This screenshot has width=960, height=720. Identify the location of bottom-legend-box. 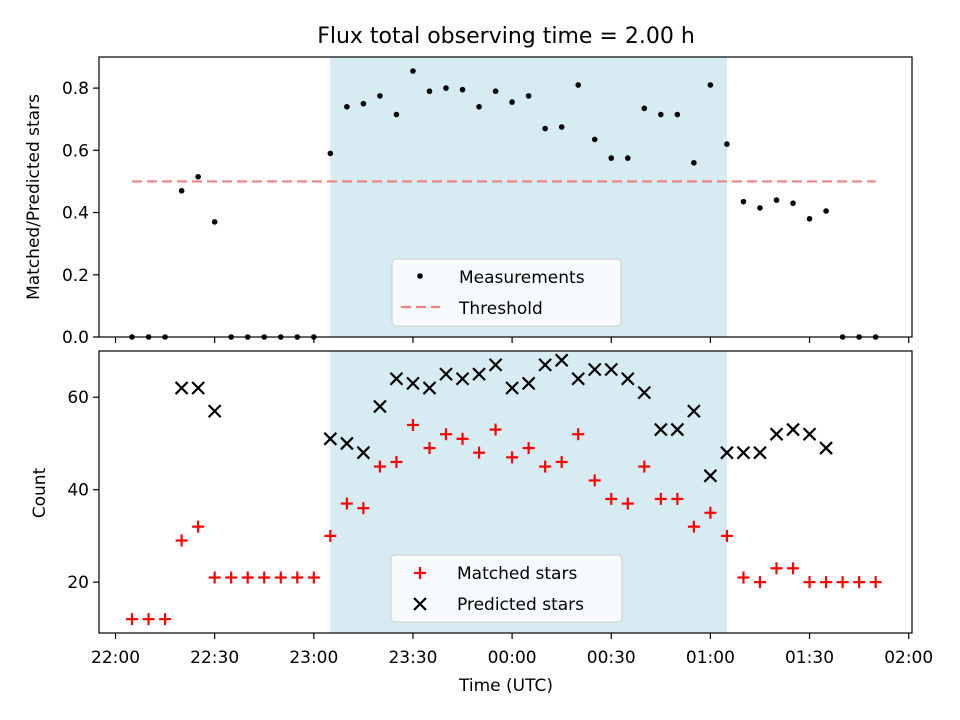
(506, 588).